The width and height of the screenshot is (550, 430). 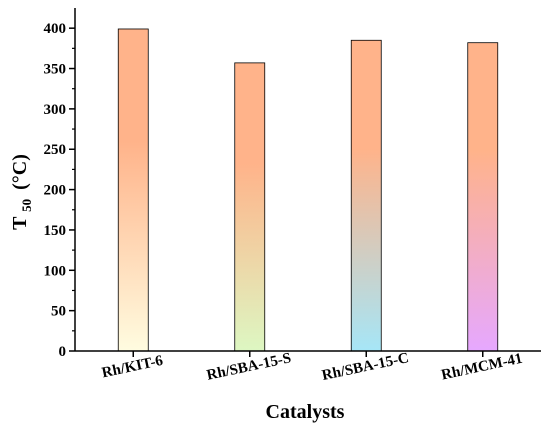 I want to click on x-category-label: Rh/KIT-6, so click(x=132, y=367).